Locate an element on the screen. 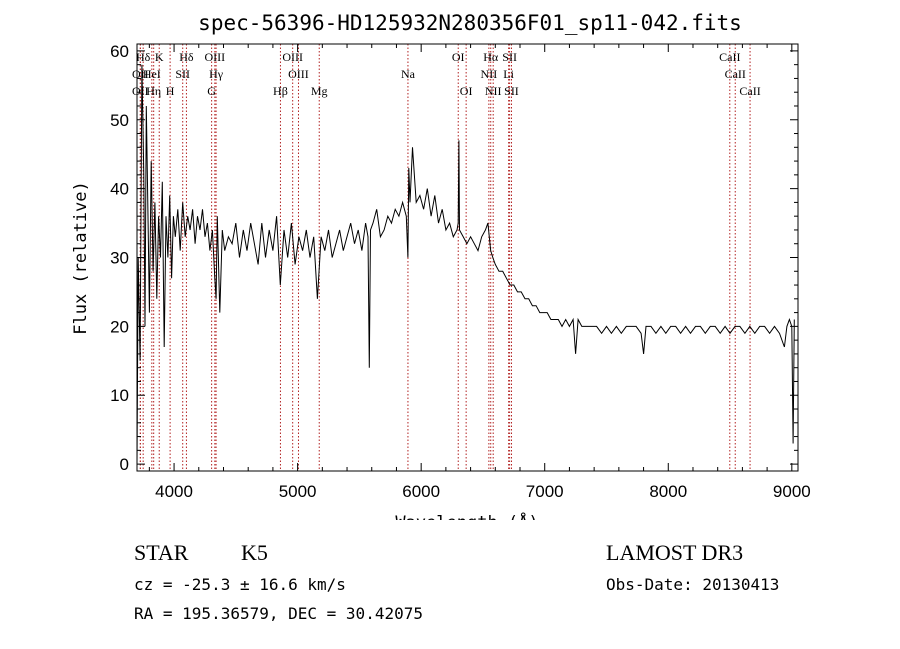 This screenshot has height=649, width=900. spectral-subclass: K5 is located at coordinates (254, 552).